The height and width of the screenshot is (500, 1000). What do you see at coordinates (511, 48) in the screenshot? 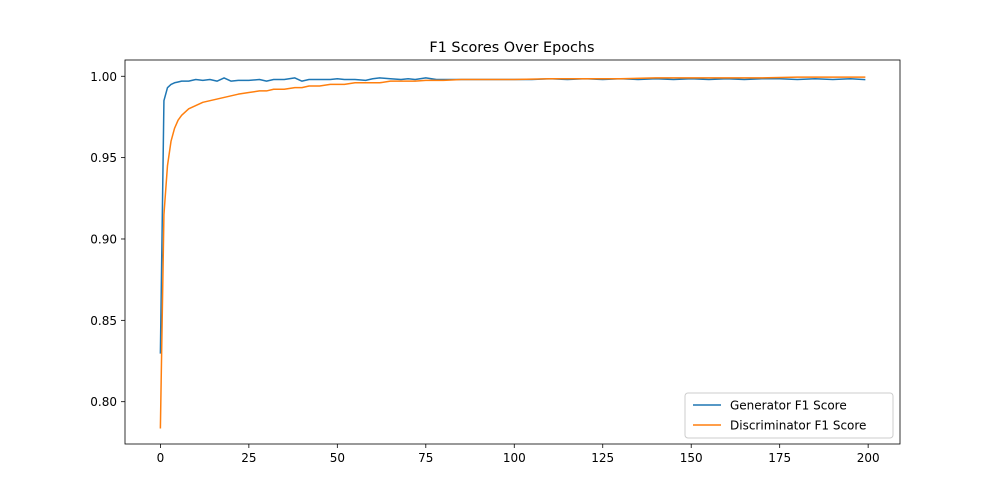
I see `chart-title: F1 Scores Over Epochs` at bounding box center [511, 48].